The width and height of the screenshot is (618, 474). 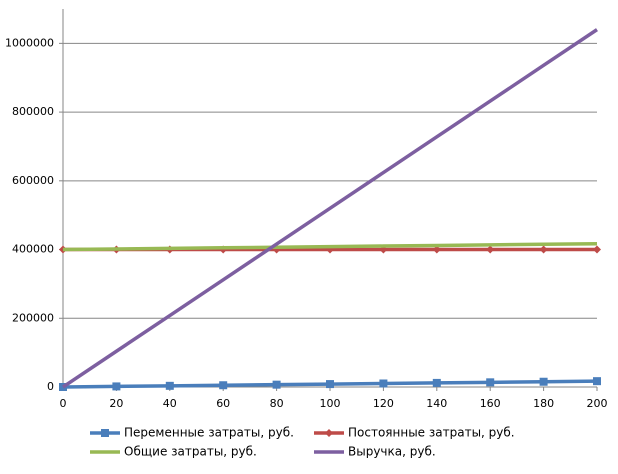 What do you see at coordinates (33, 111) in the screenshot?
I see `y-tick-label: 800000` at bounding box center [33, 111].